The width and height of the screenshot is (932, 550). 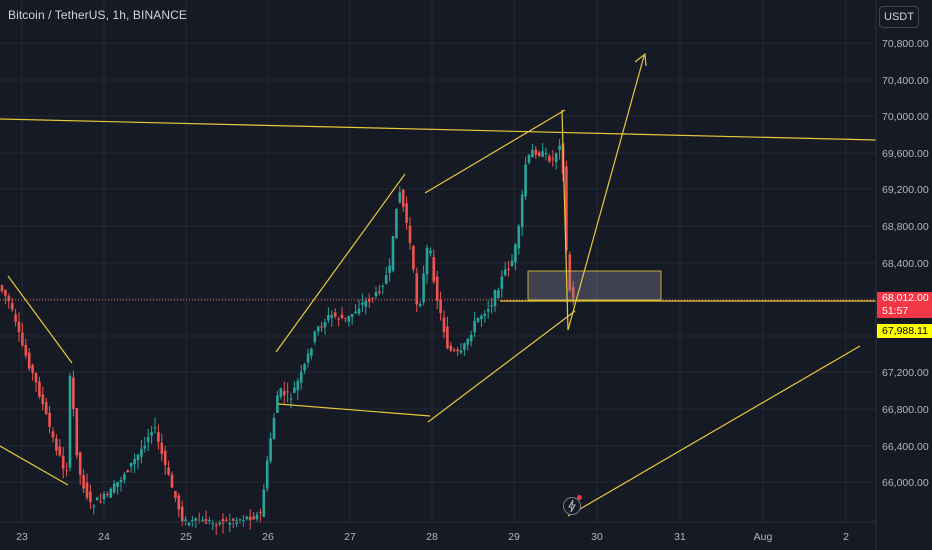 I want to click on time-label: 31, so click(x=680, y=537).